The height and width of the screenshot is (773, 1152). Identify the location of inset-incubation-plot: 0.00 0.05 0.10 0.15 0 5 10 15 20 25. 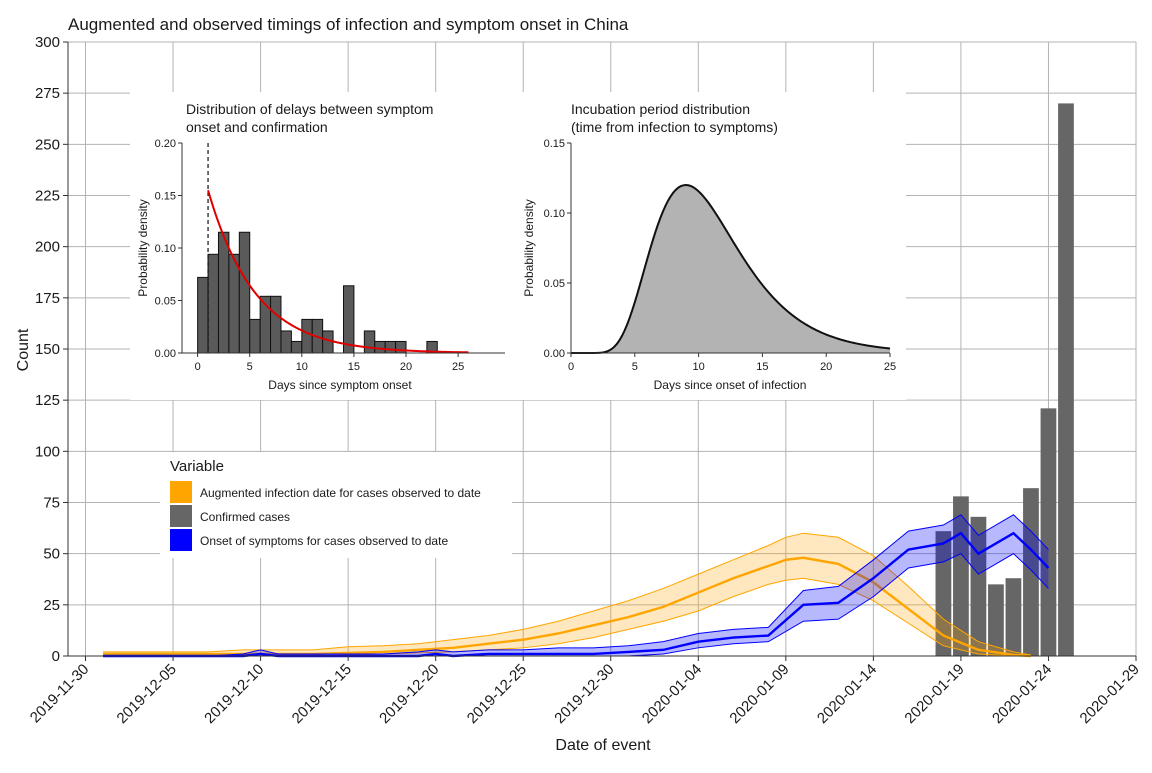
(720, 255).